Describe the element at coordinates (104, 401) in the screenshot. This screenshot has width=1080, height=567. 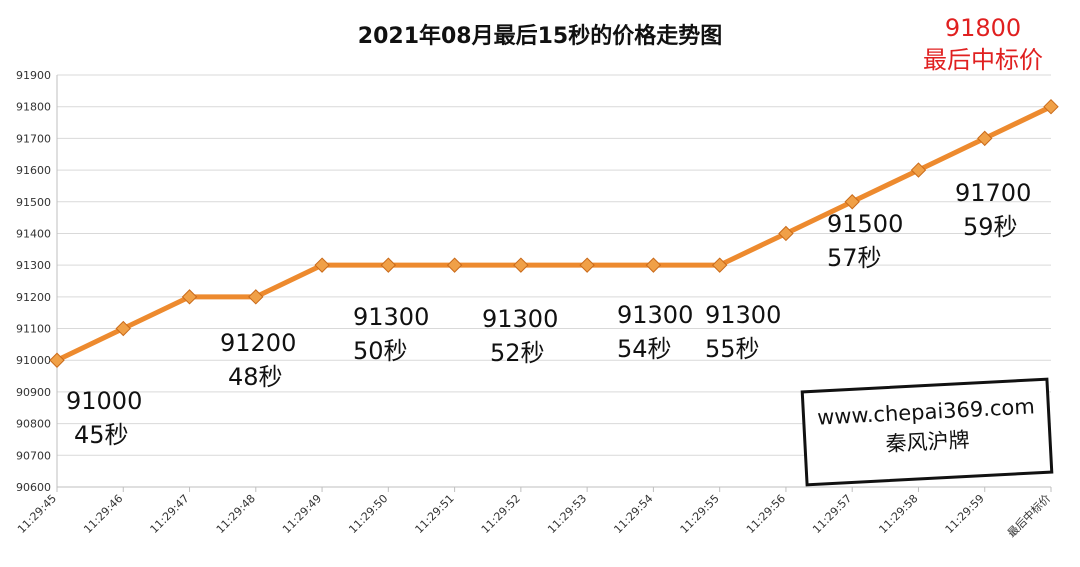
I see `annotation-value: 91000` at that location.